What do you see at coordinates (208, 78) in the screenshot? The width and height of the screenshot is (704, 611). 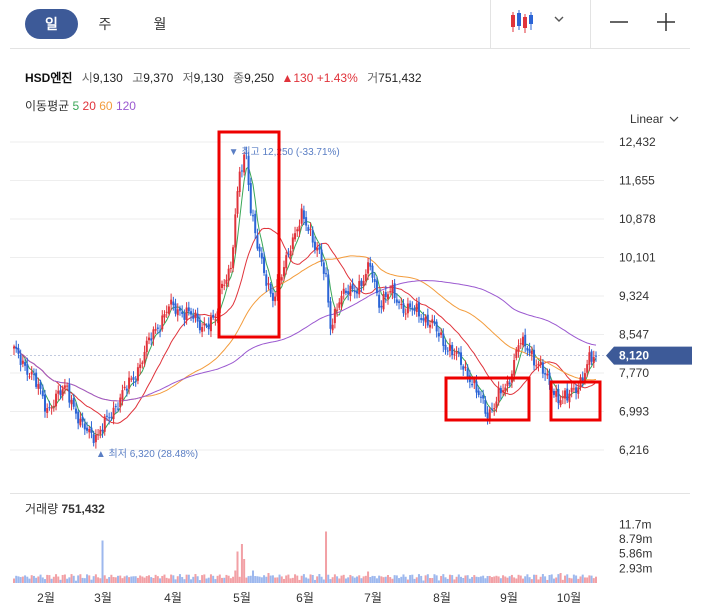 I see `low-value: 9,130` at bounding box center [208, 78].